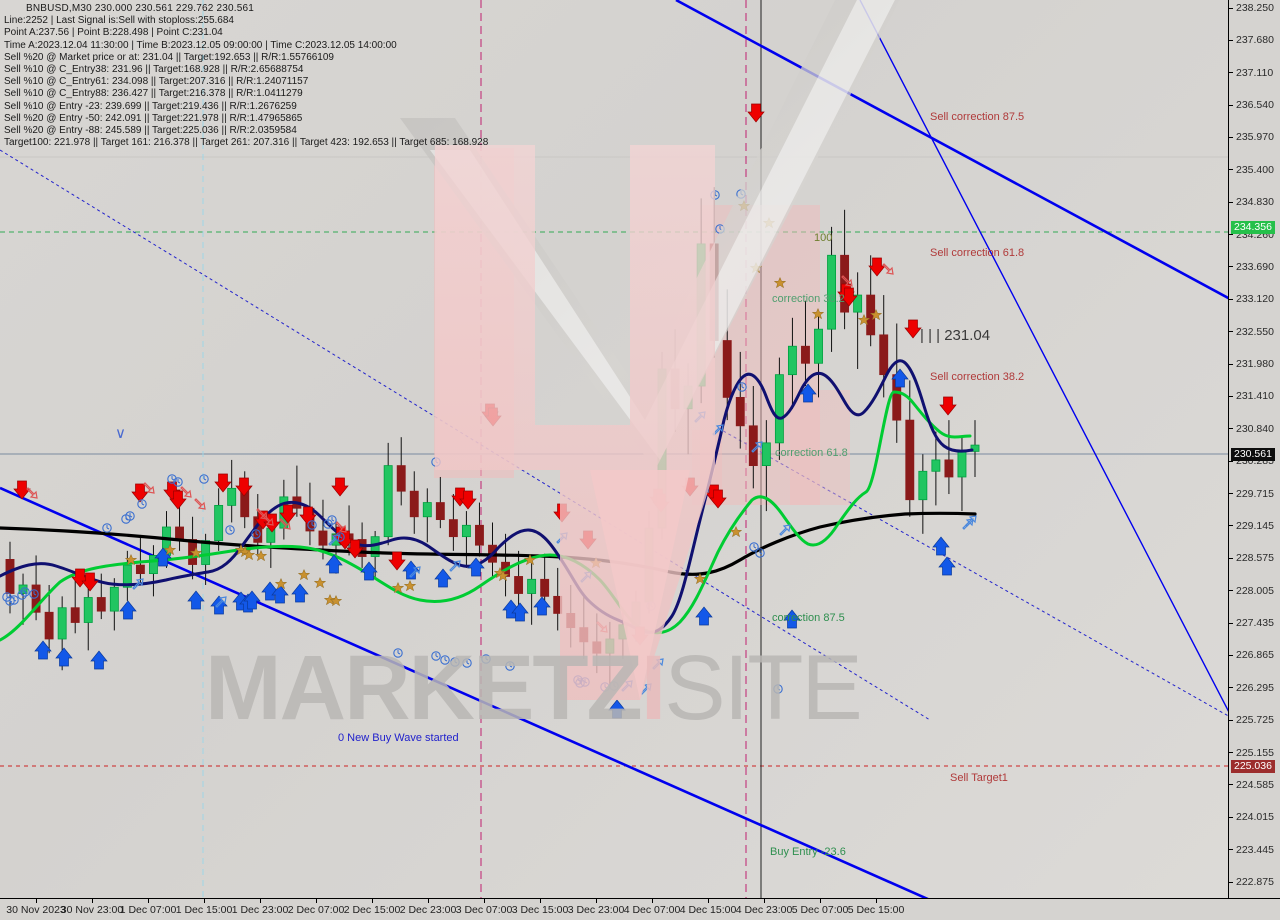  What do you see at coordinates (484, 910) in the screenshot?
I see `time-tick-label: 3 Dec 07:00` at bounding box center [484, 910].